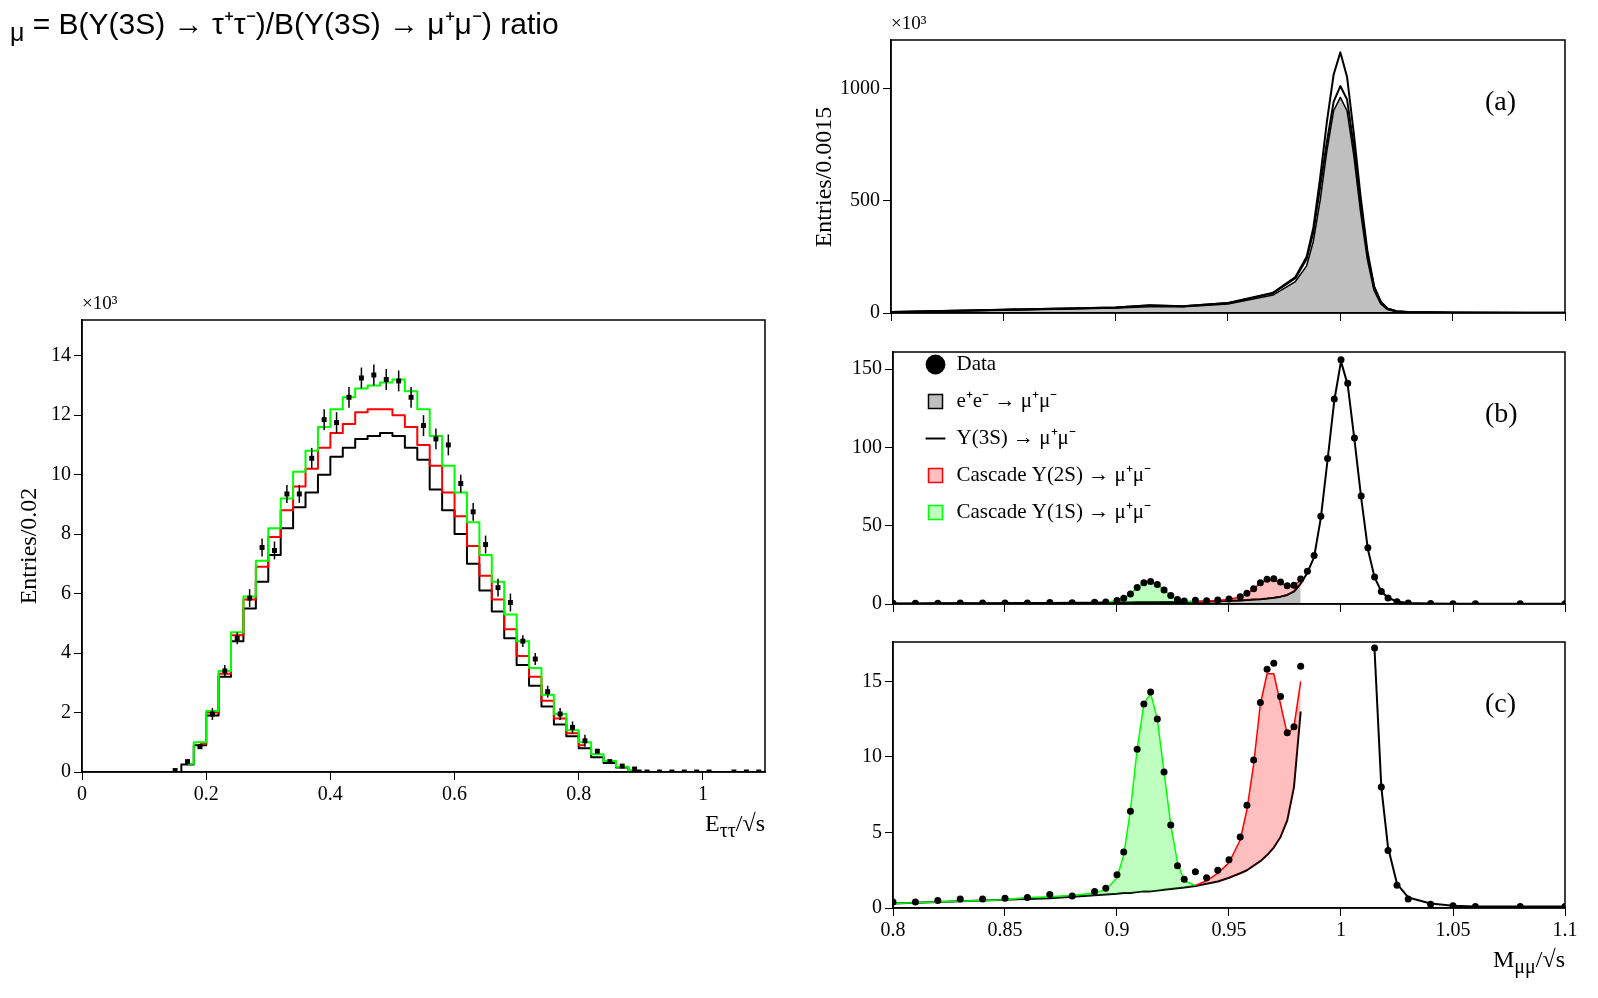  I want to click on y-axis-title: Entries/0.0015, so click(823, 176).